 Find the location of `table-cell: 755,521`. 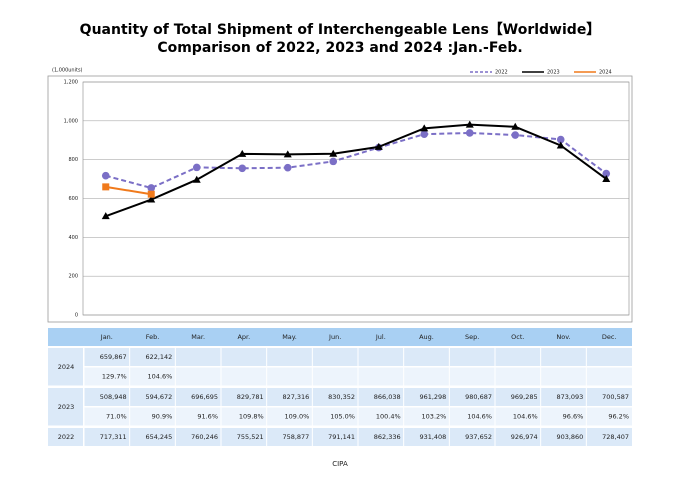

table-cell: 755,521 is located at coordinates (250, 437).